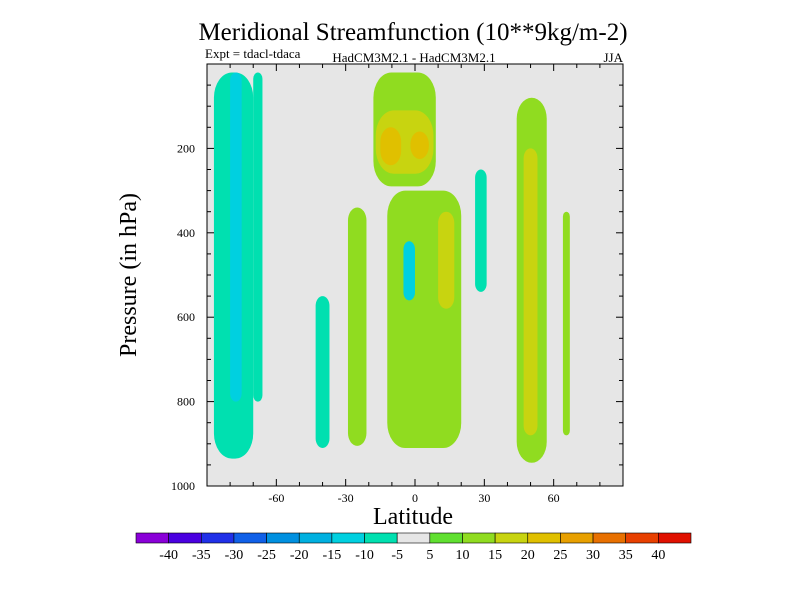 The height and width of the screenshot is (600, 800). I want to click on contour-region-sh-midlat-negative-core, so click(236, 237).